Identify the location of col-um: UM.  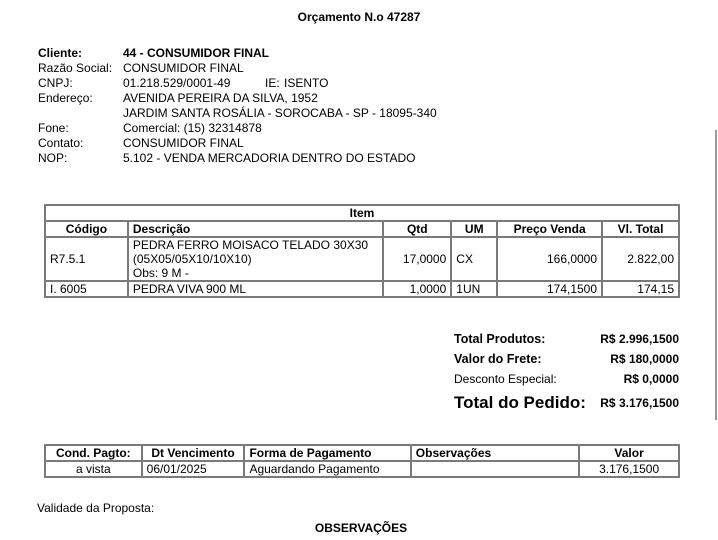
(474, 229).